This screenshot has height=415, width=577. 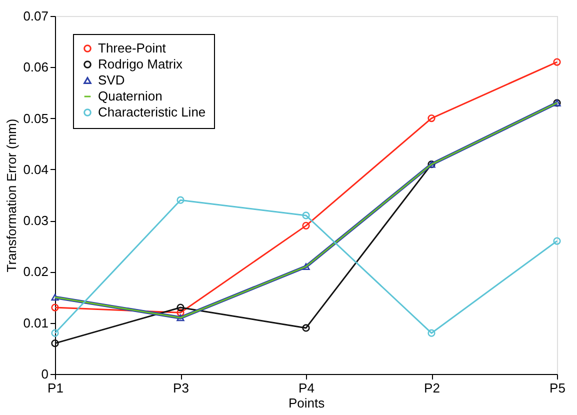 I want to click on y-axis-title: Transformation Error (mm), so click(x=12, y=195).